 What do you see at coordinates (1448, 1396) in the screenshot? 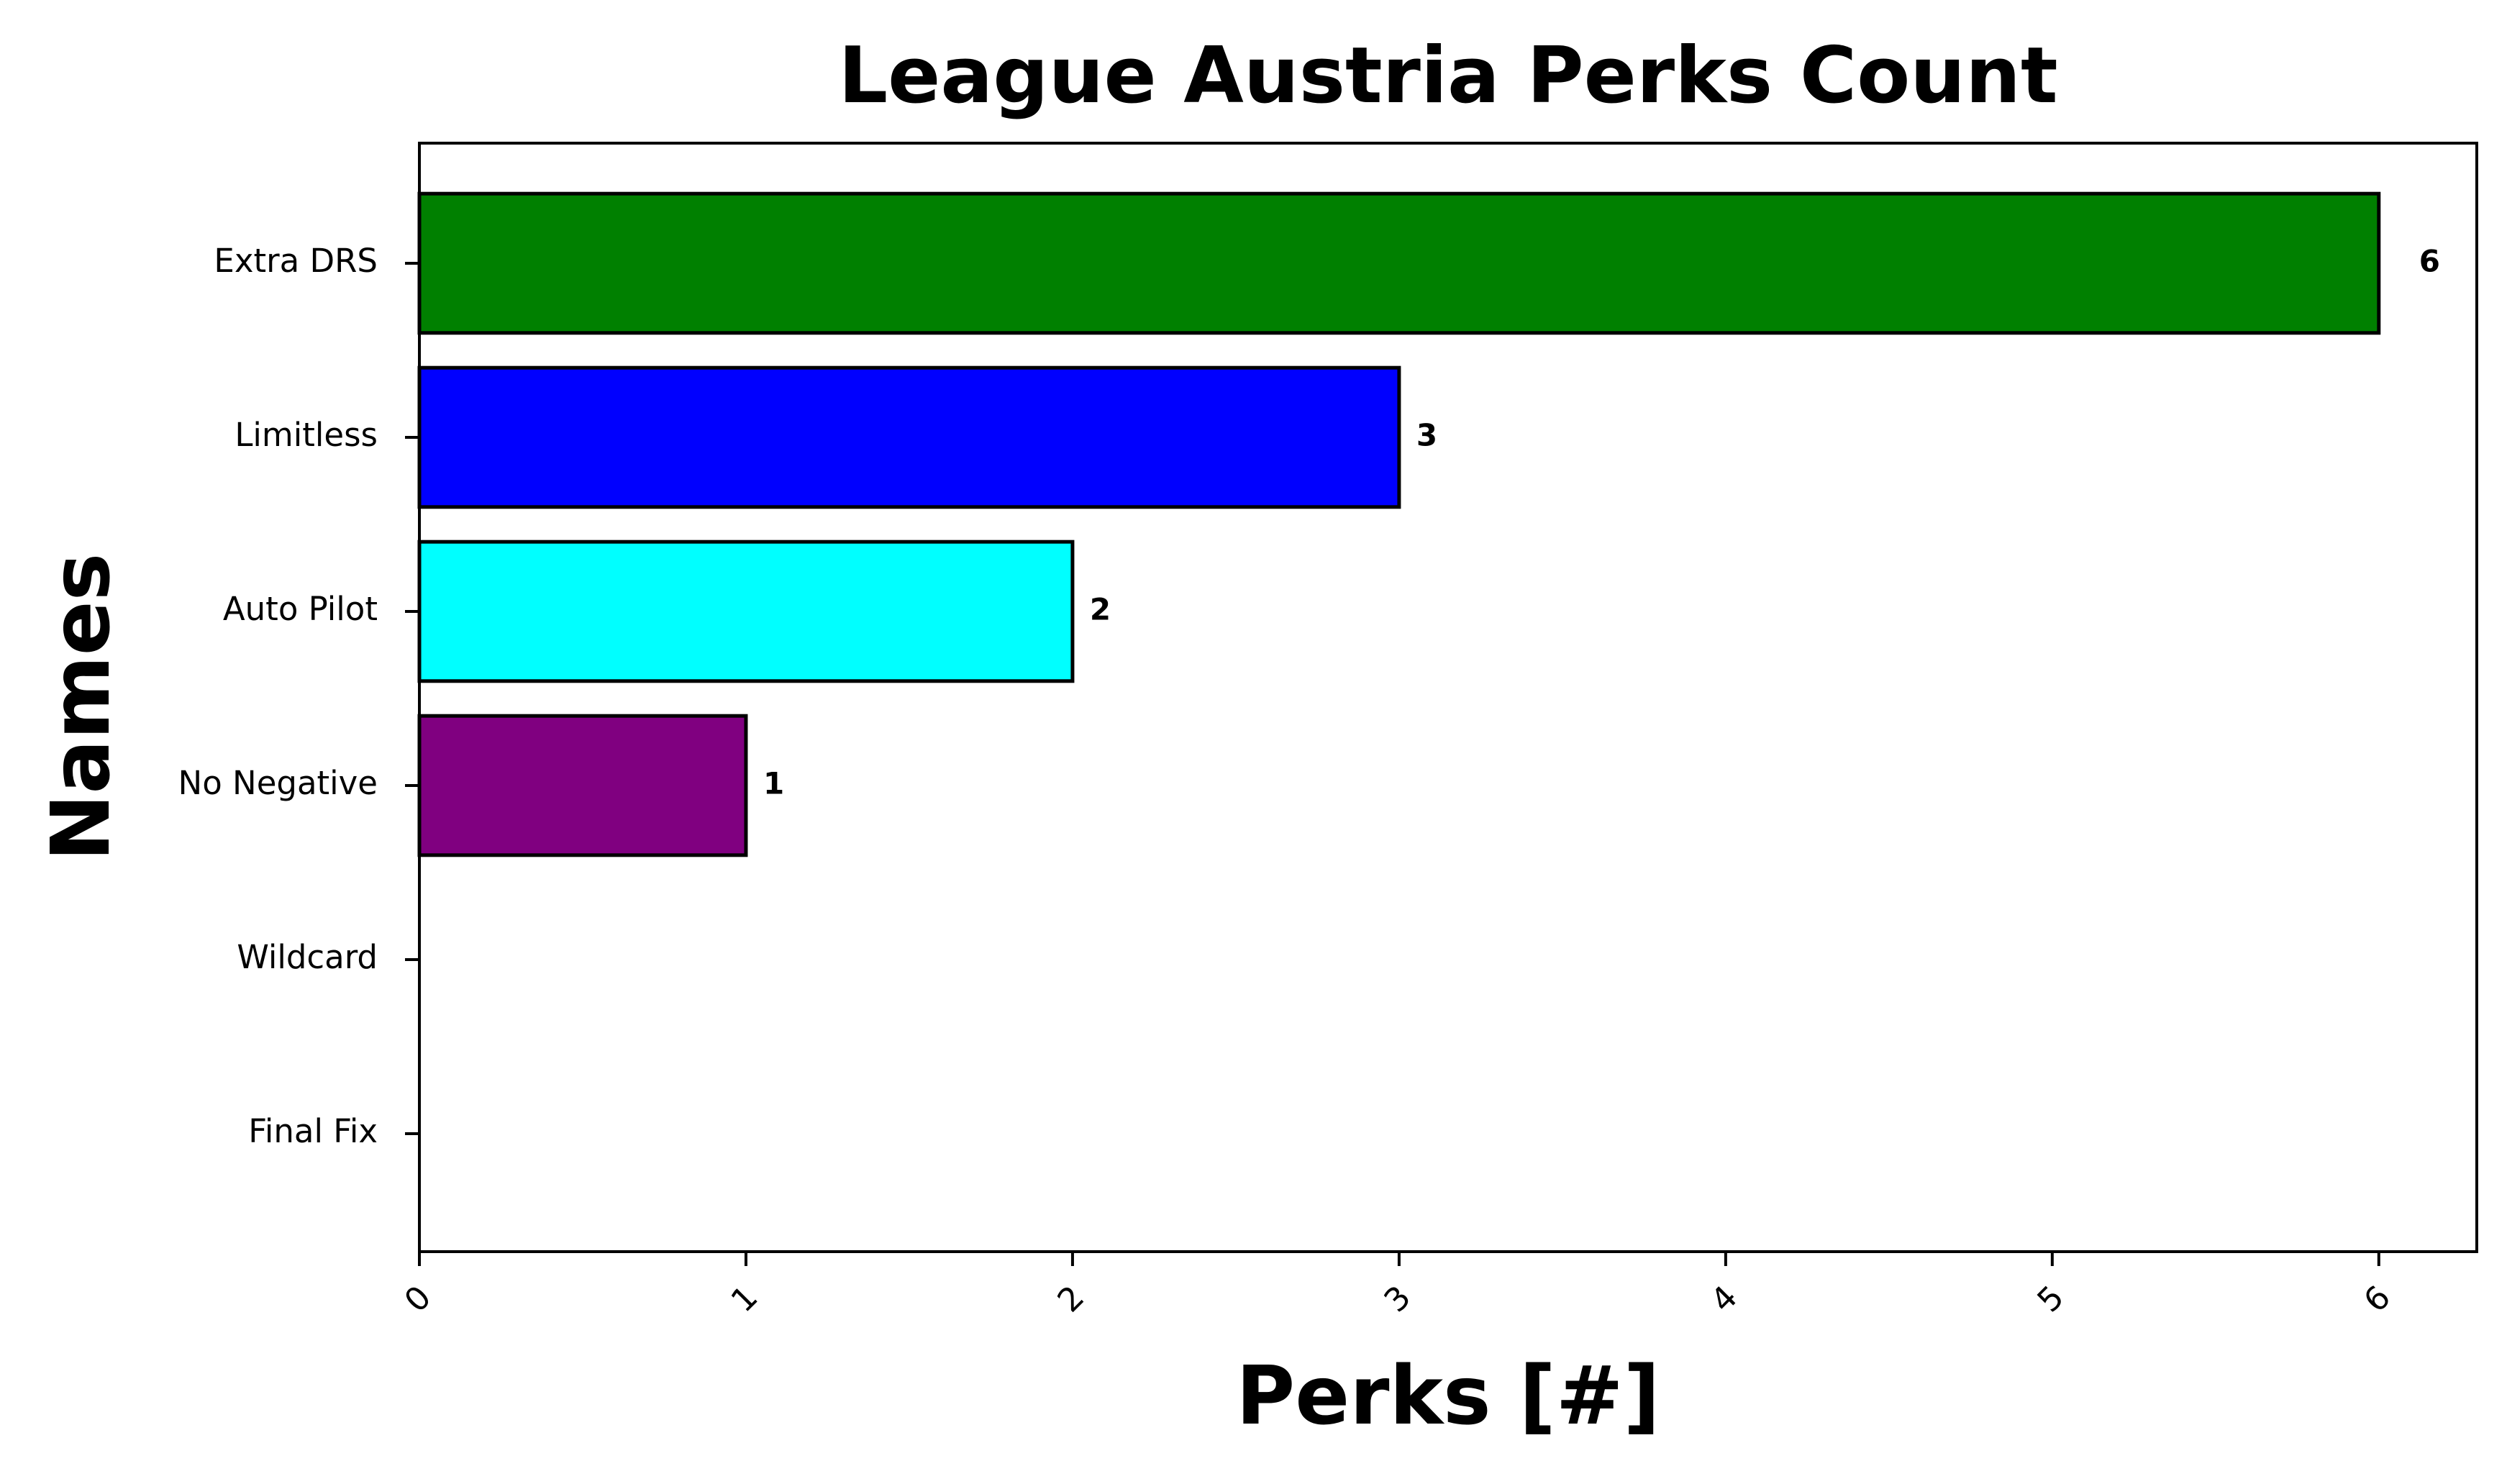
I see `x-axis-label: Perks [#]` at bounding box center [1448, 1396].